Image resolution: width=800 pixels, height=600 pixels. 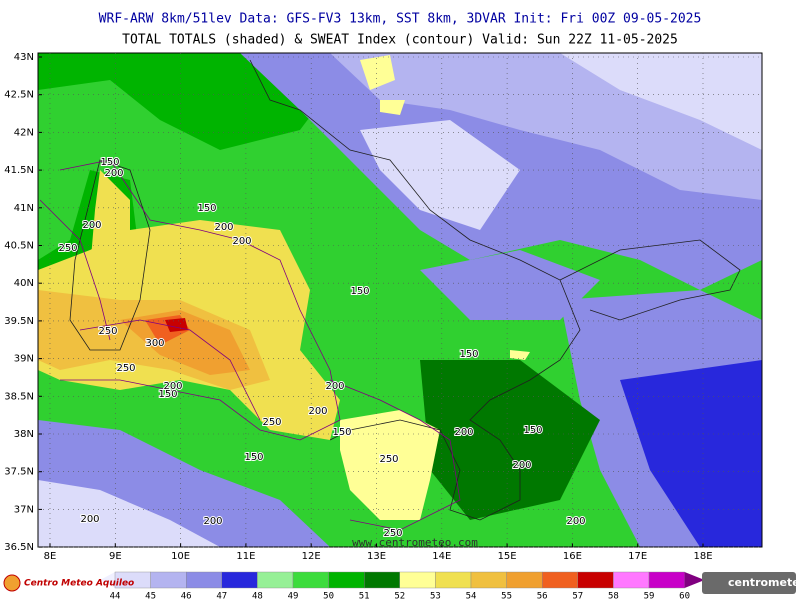 I want to click on lat-tick-label: 40N, so click(x=24, y=283).